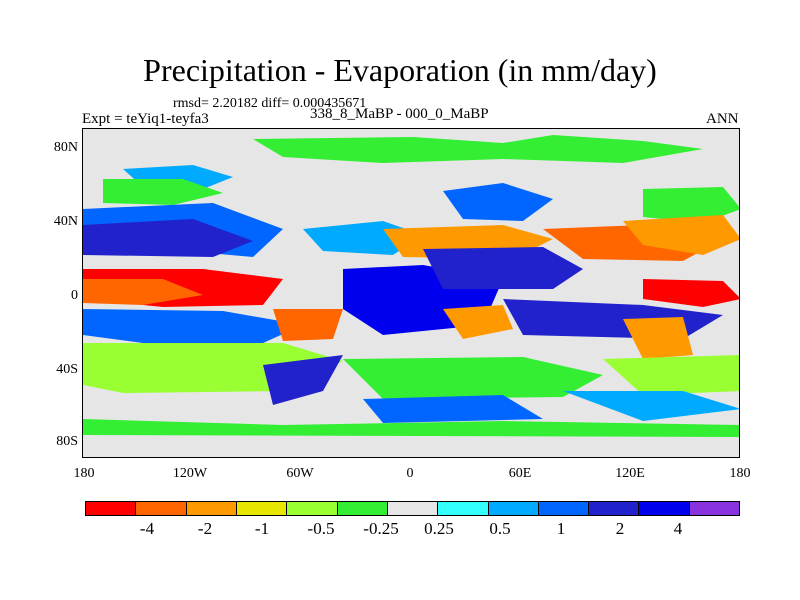 Image resolution: width=800 pixels, height=600 pixels. Describe the element at coordinates (630, 473) in the screenshot. I see `lon-label-120e: 120E` at that location.